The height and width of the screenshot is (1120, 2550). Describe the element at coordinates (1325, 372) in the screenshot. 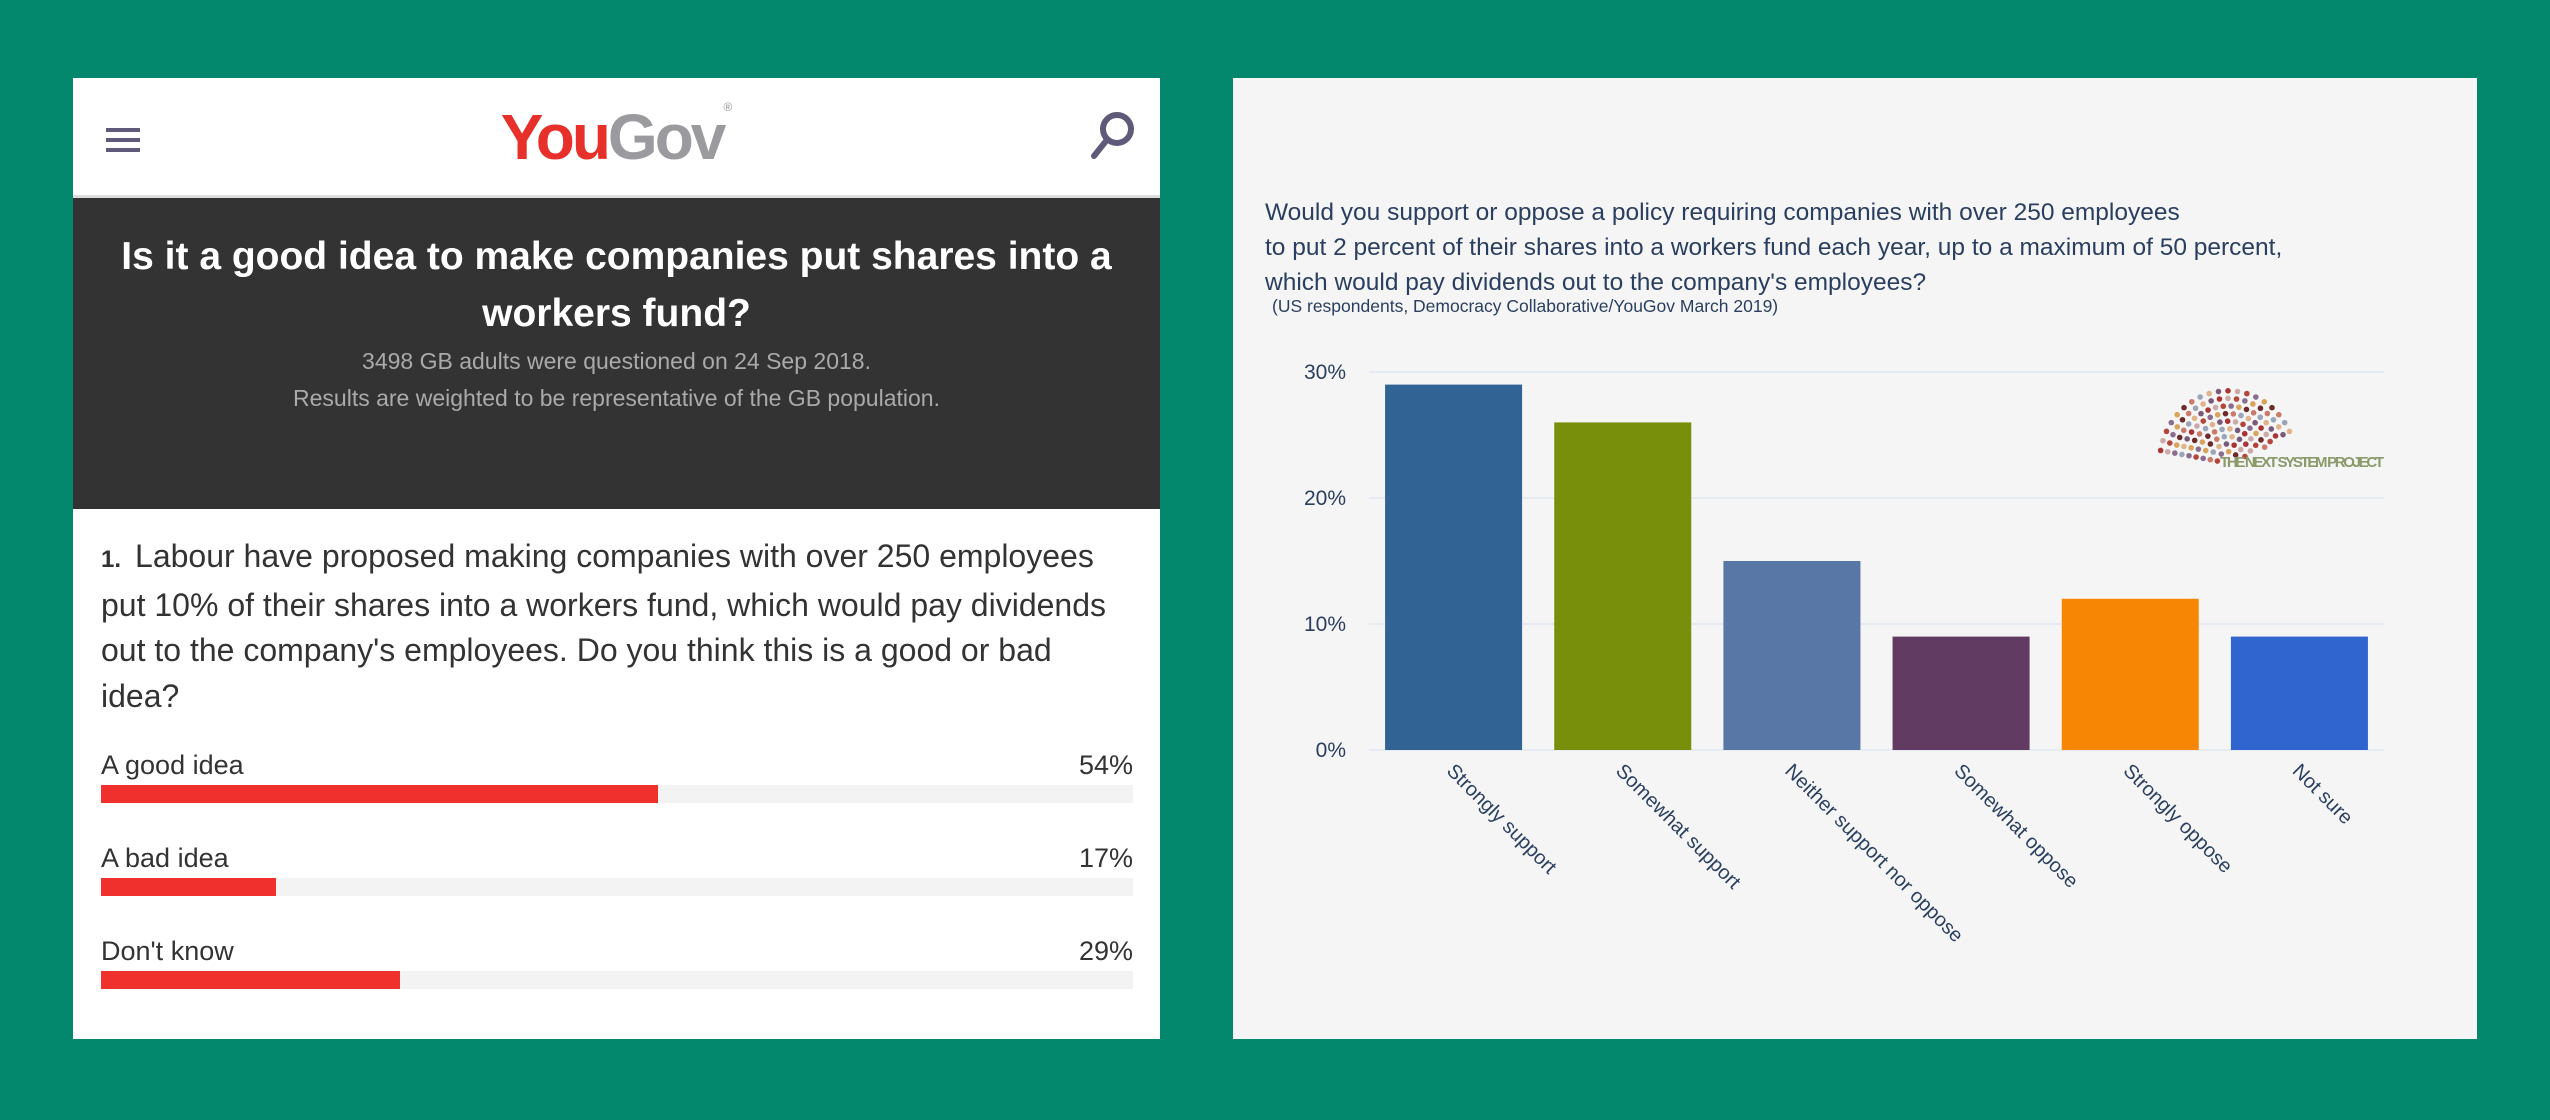

I see `y-tick-label: 30%` at that location.